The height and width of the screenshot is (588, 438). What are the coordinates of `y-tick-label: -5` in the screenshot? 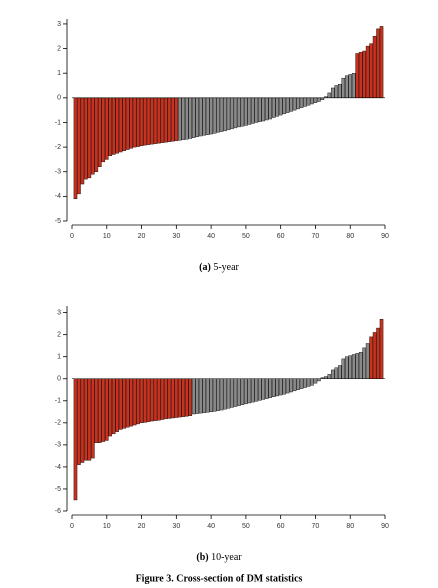 It's located at (58, 489).